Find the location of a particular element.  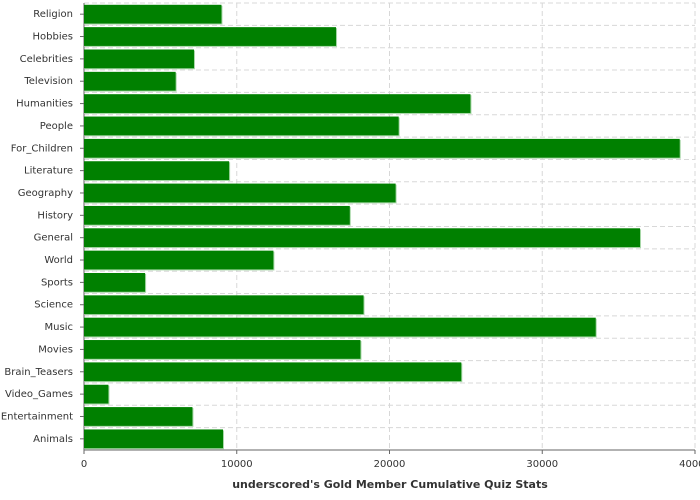

y-tick-label: Animals is located at coordinates (53, 439).